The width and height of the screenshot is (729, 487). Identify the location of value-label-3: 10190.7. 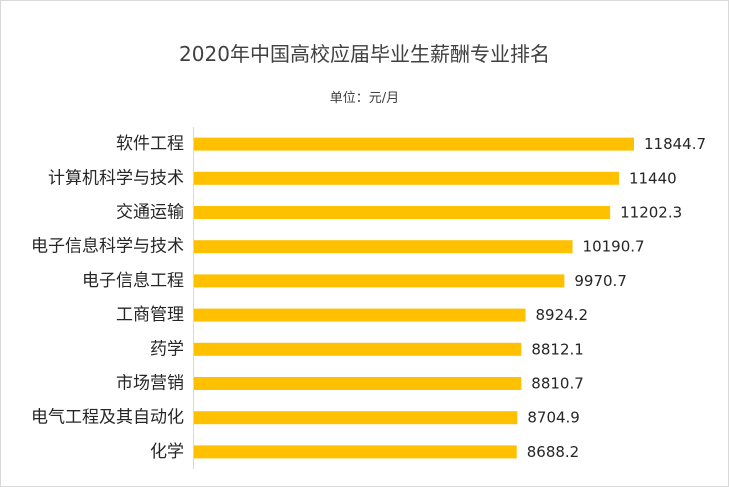
(614, 247).